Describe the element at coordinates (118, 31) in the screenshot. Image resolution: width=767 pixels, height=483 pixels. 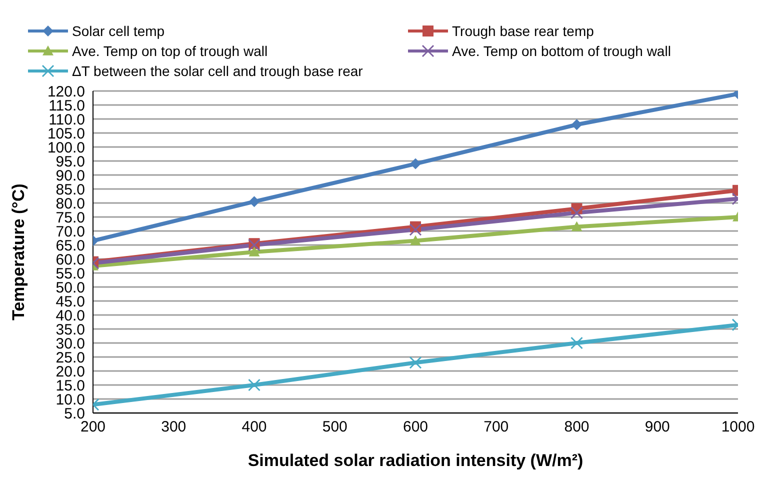
I see `legend-label: Solar cell temp` at that location.